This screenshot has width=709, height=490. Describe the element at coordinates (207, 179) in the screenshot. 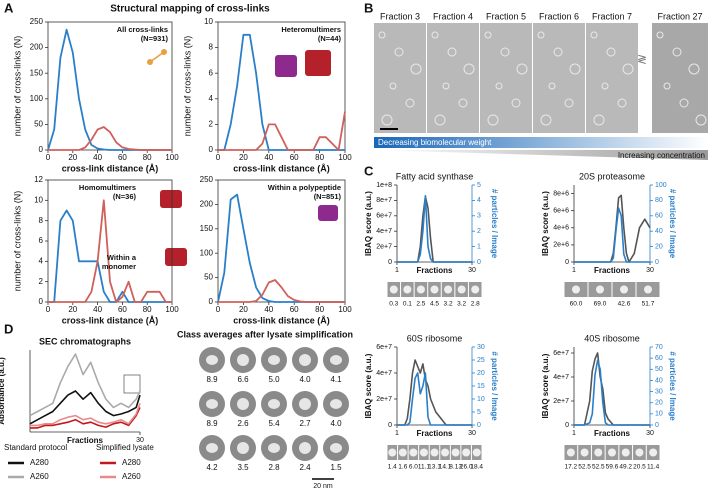

I see `y-tick-label: 250` at that location.